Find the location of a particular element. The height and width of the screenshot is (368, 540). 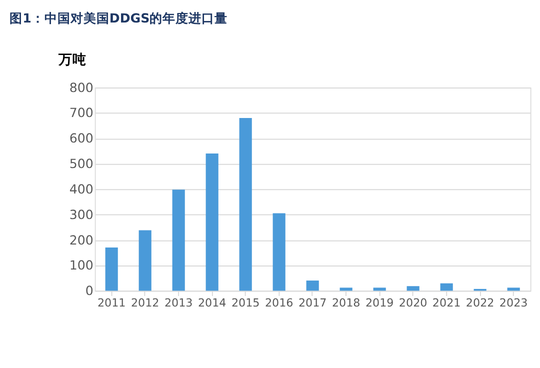

y-tick-label: 0 is located at coordinates (89, 290).